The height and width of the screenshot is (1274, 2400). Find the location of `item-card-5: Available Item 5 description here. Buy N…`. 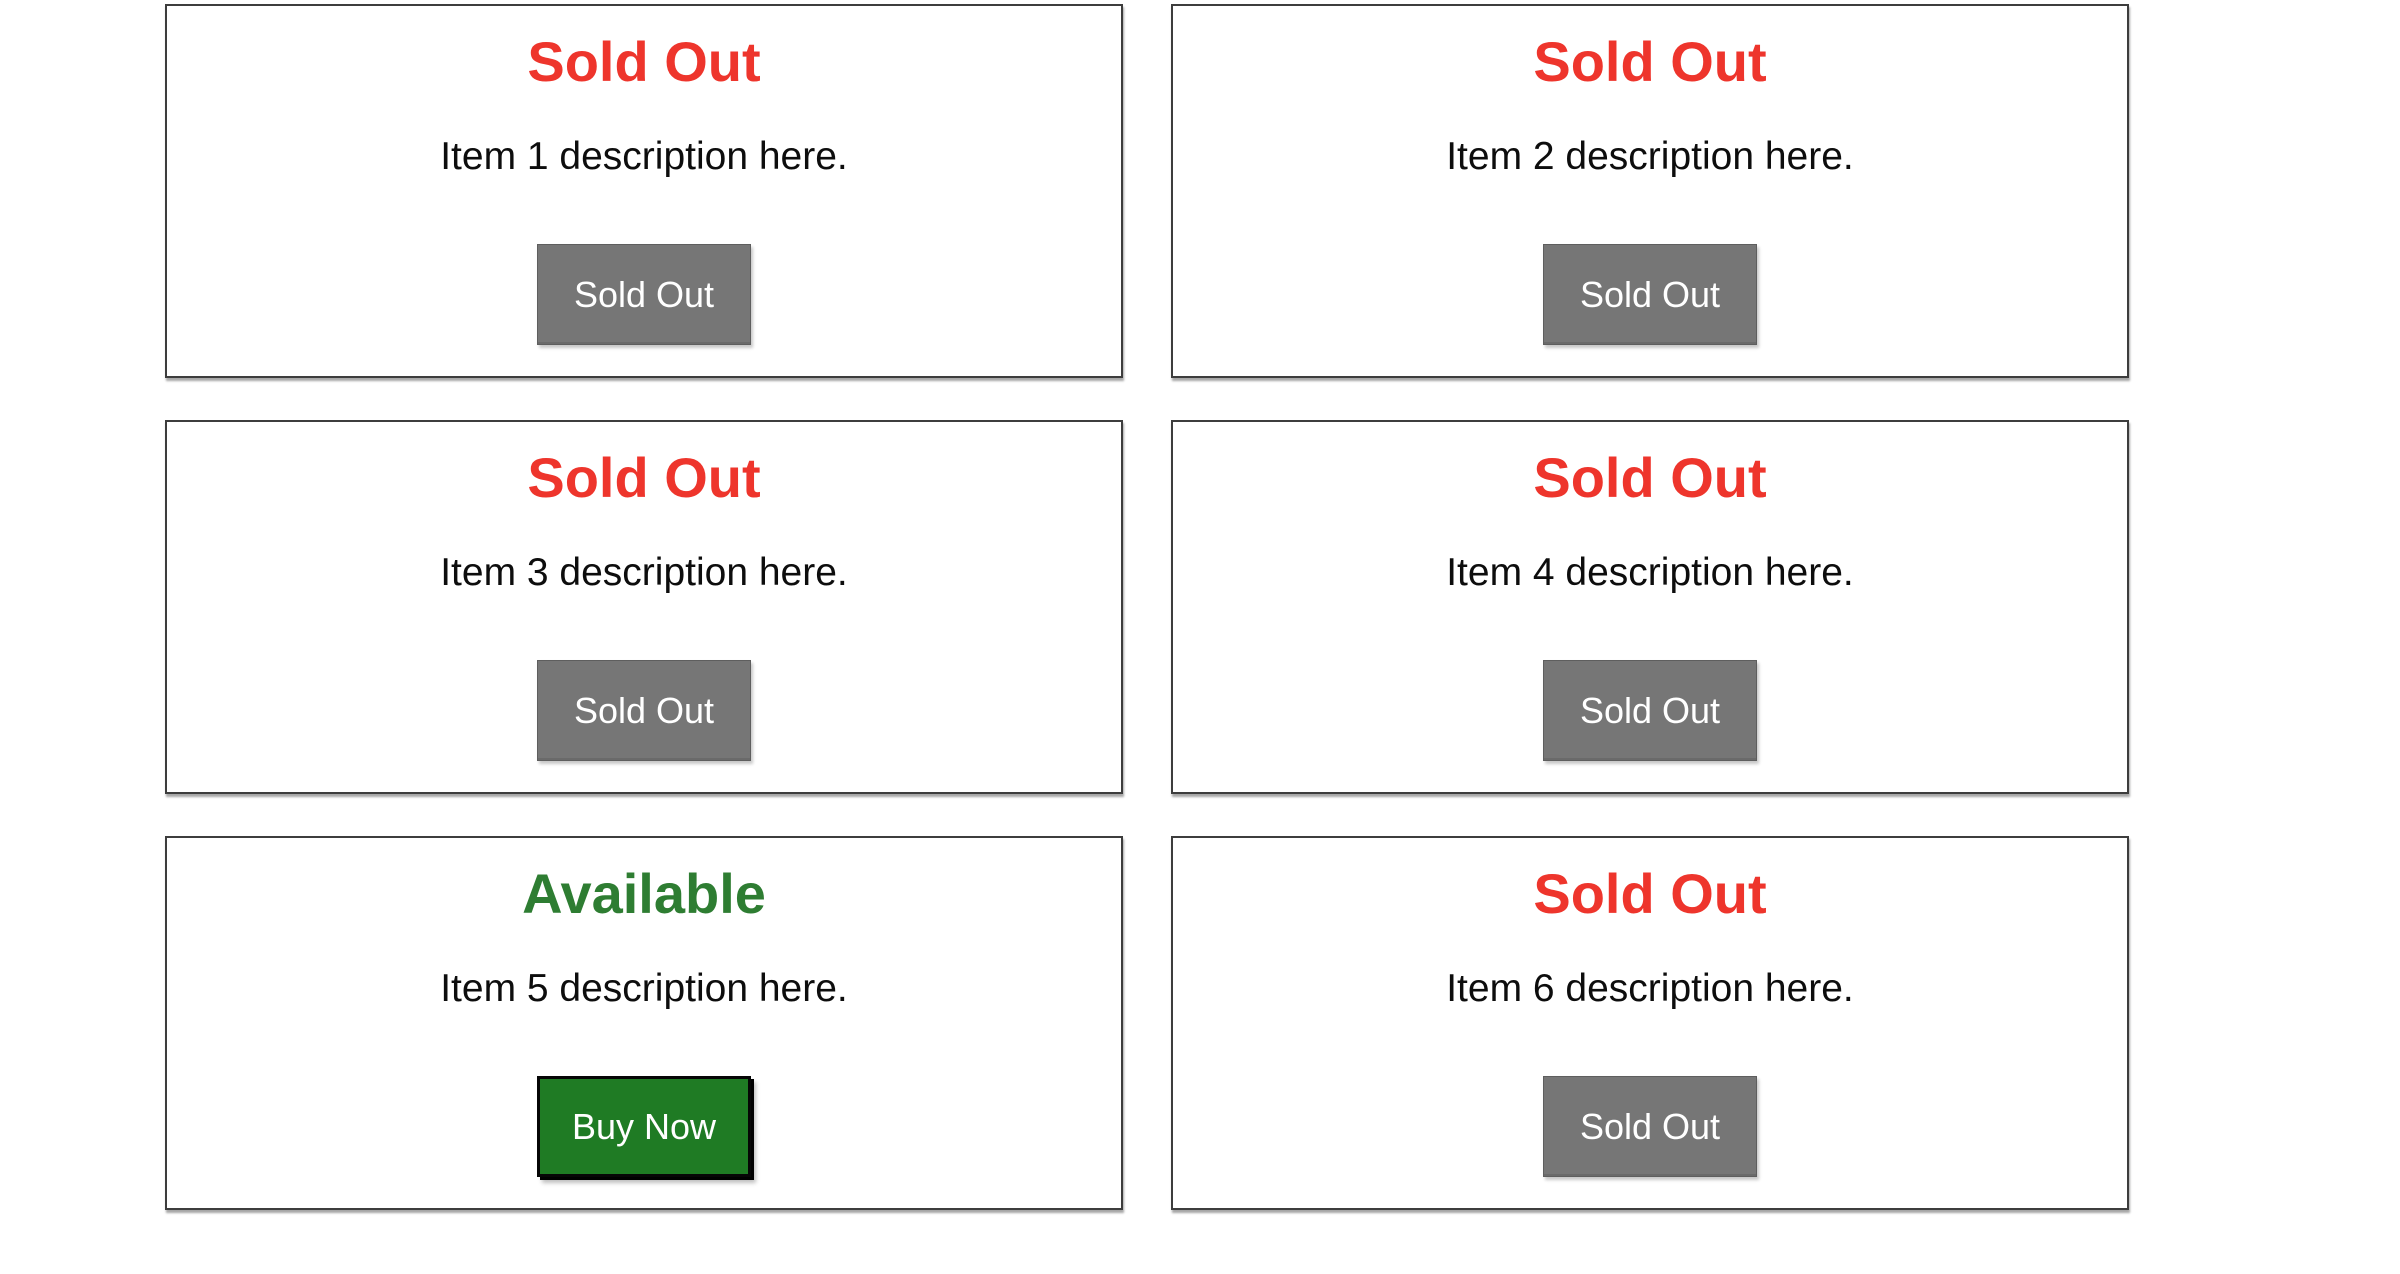

item-card-5: Available Item 5 description here. Buy N… is located at coordinates (644, 1023).